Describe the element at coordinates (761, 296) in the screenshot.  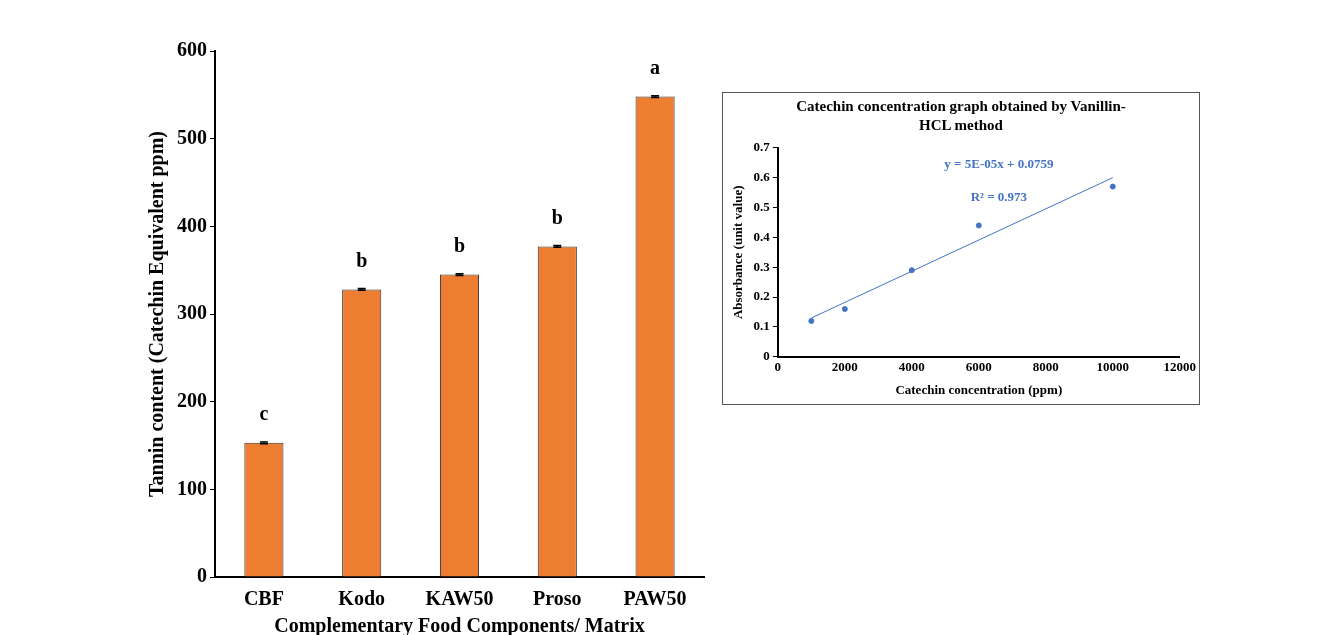
I see `y-tick-label: 0.2` at that location.